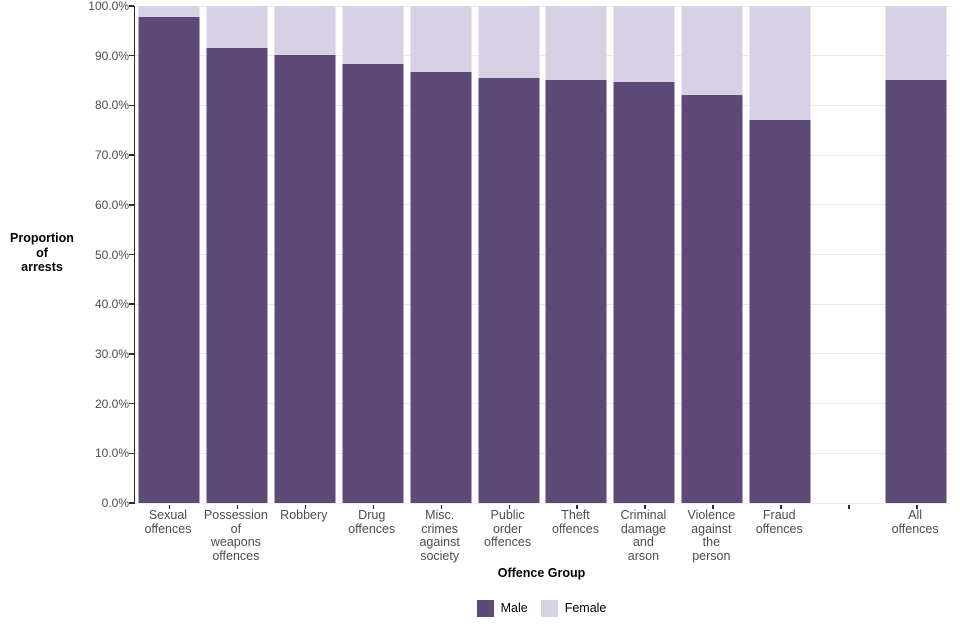 Image resolution: width=960 pixels, height=640 pixels. Describe the element at coordinates (304, 515) in the screenshot. I see `x-axis-label: Robbery` at that location.